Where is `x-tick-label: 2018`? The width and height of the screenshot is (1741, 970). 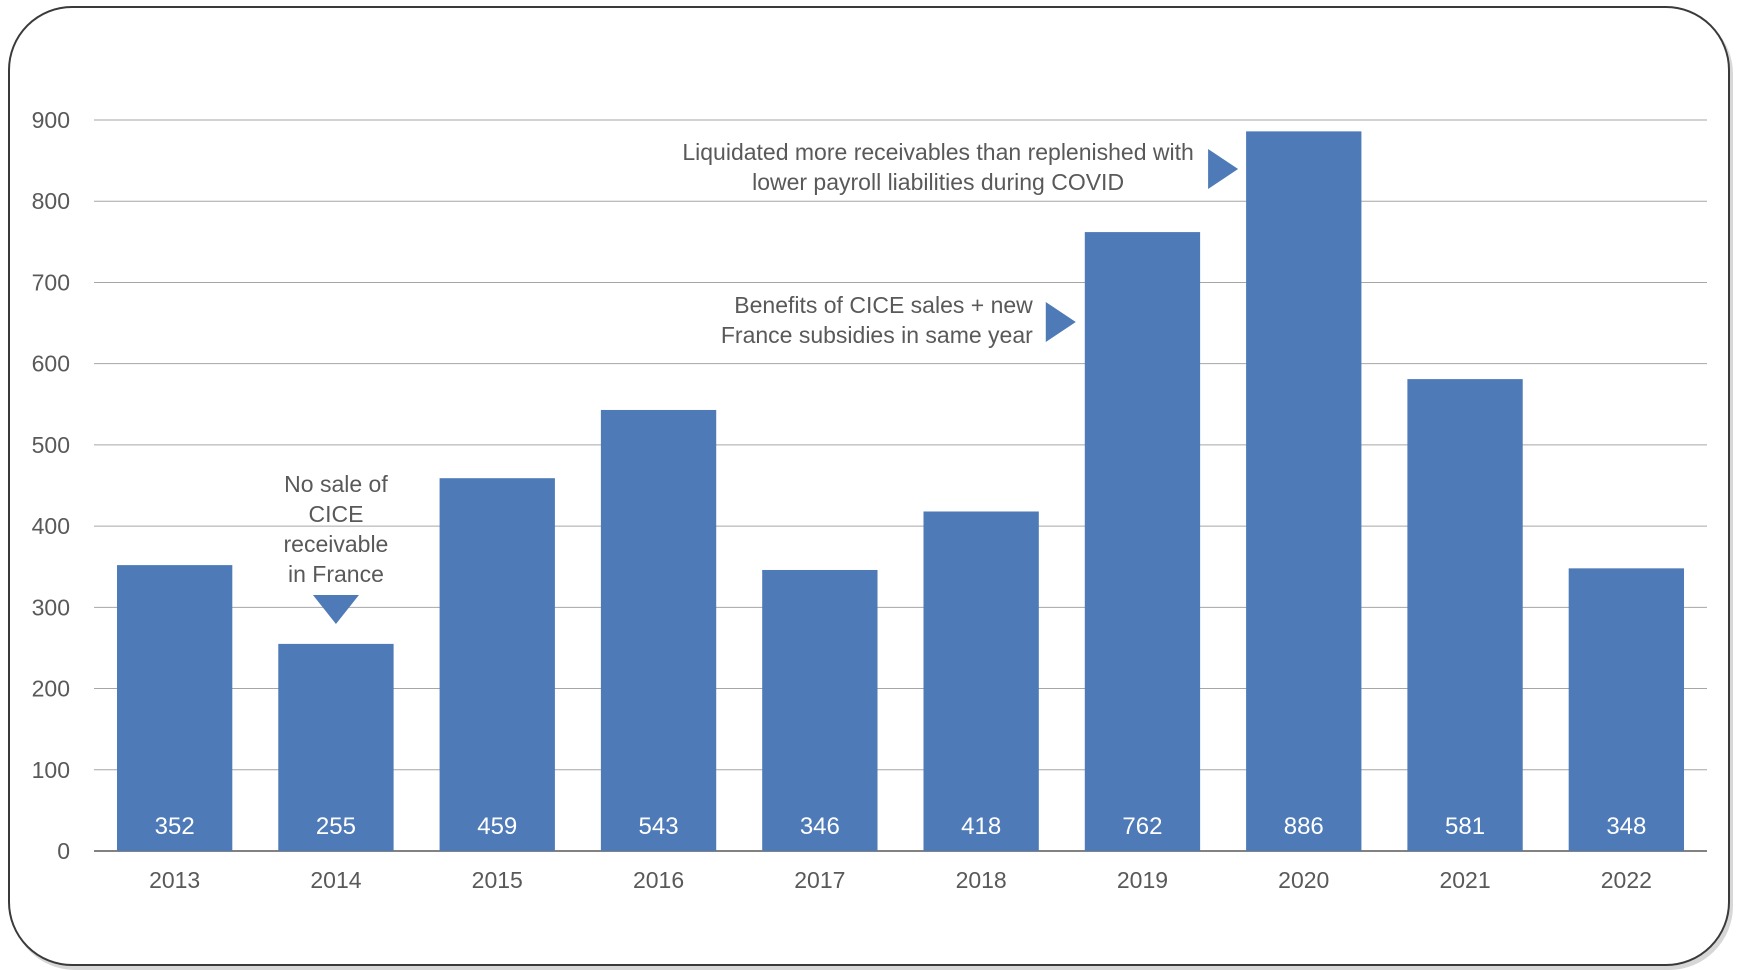
x-tick-label: 2018 is located at coordinates (981, 880).